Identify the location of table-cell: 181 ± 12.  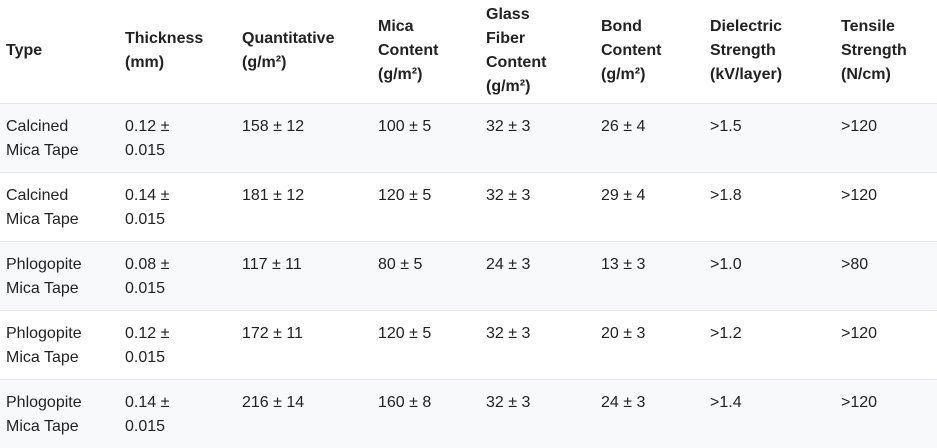
(310, 206).